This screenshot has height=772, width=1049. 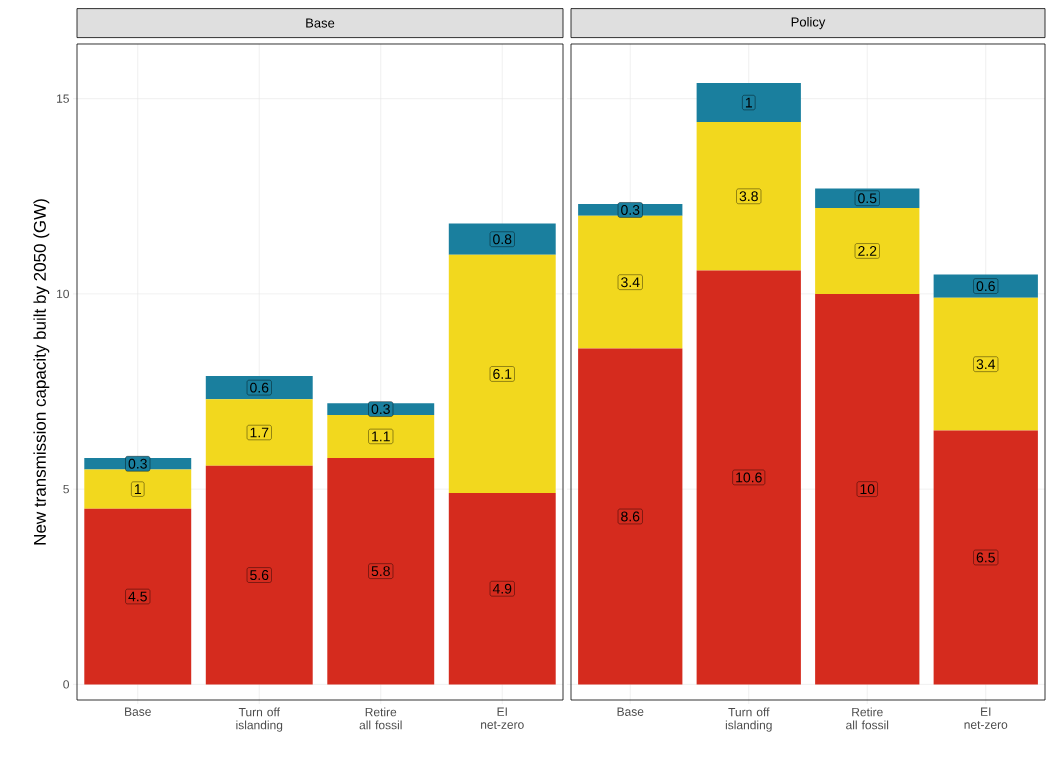 I want to click on data-label: 6.5, so click(x=985, y=557).